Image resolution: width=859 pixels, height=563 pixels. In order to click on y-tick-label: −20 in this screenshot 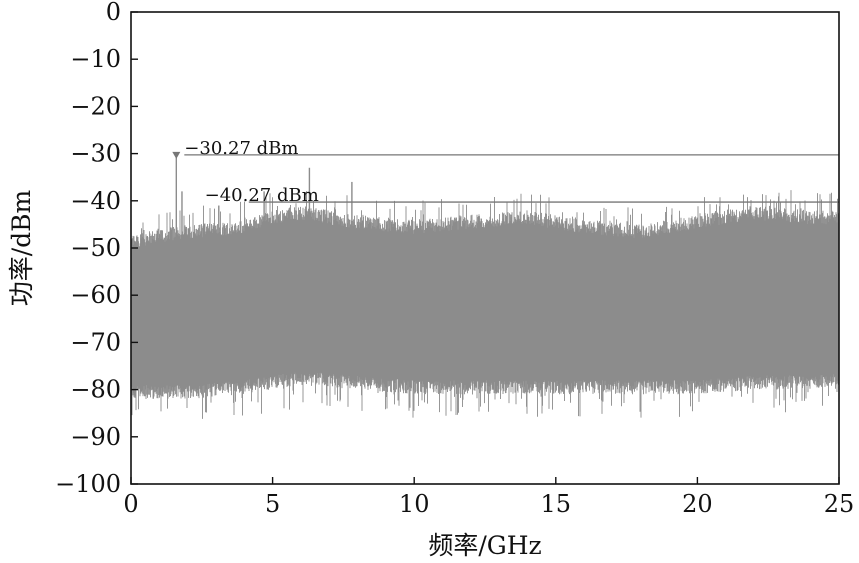, I will do `click(95, 106)`.